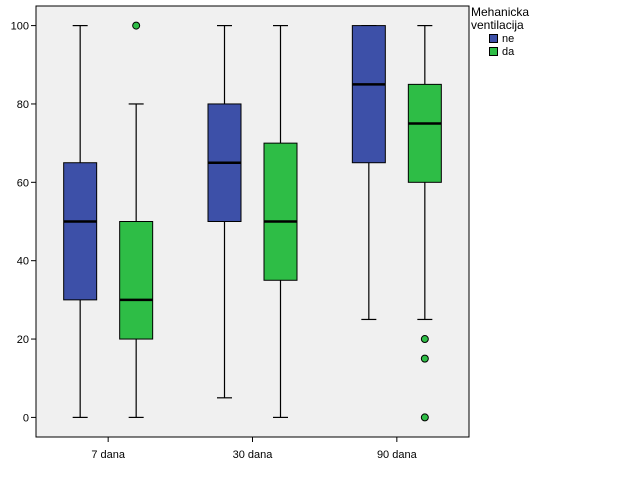 The width and height of the screenshot is (626, 501). I want to click on box-ne-7-dana, so click(80, 221).